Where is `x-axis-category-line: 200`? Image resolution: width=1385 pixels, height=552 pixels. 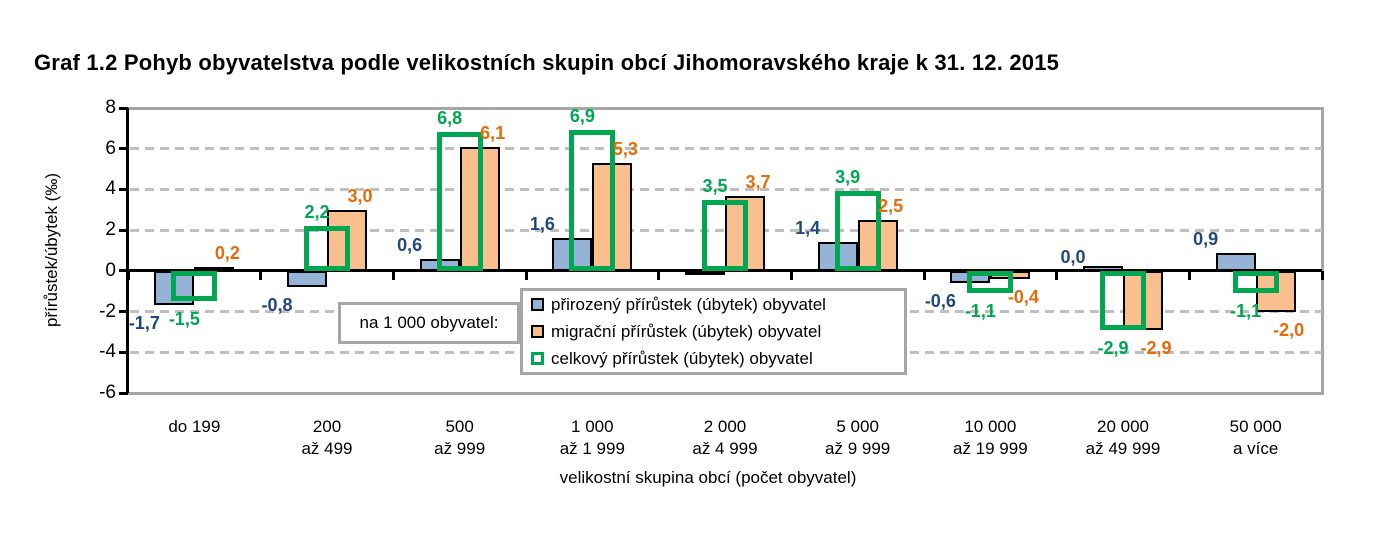 x-axis-category-line: 200 is located at coordinates (327, 426).